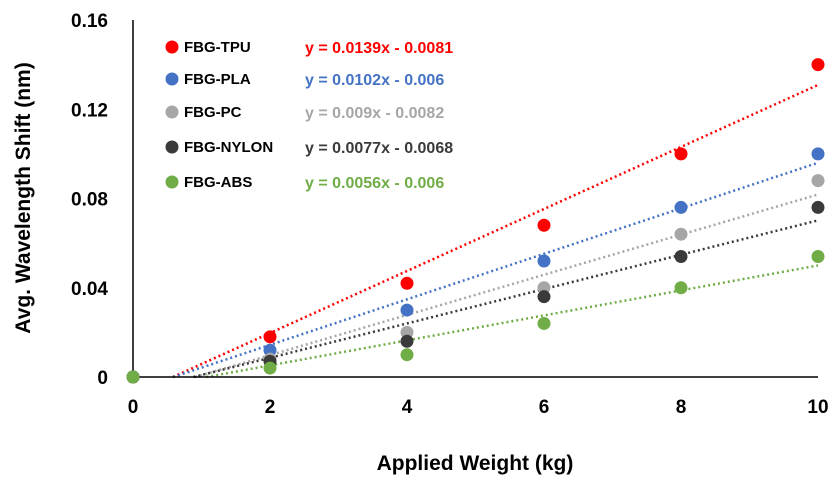  Describe the element at coordinates (89, 289) in the screenshot. I see `y-tick-label: 0.04` at that location.